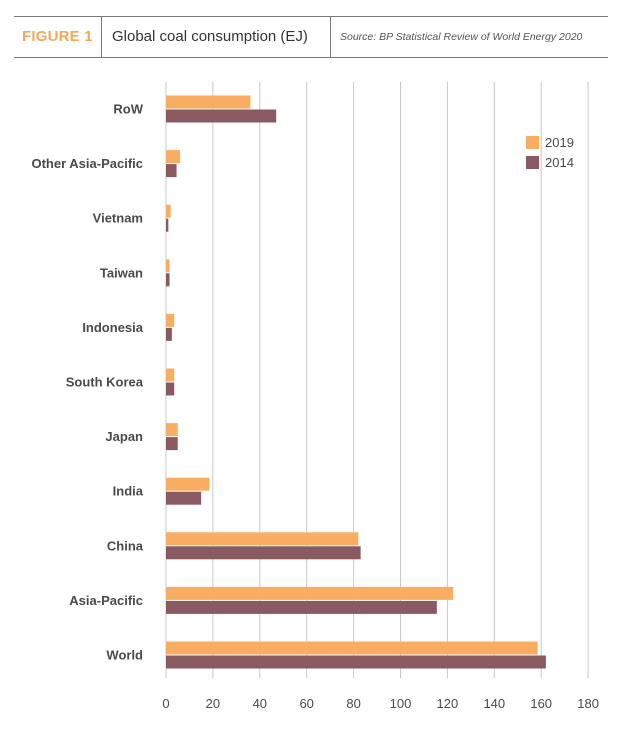 The image size is (622, 732). I want to click on legend: 2019 2014, so click(550, 152).